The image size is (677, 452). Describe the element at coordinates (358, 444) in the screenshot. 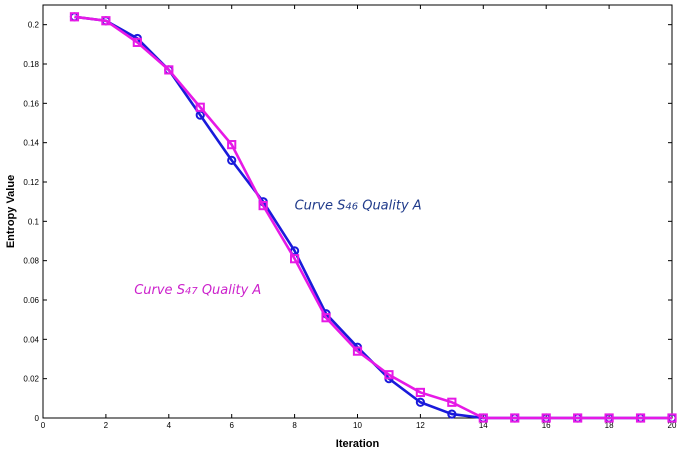

I see `x-axis-label: Iteration` at that location.